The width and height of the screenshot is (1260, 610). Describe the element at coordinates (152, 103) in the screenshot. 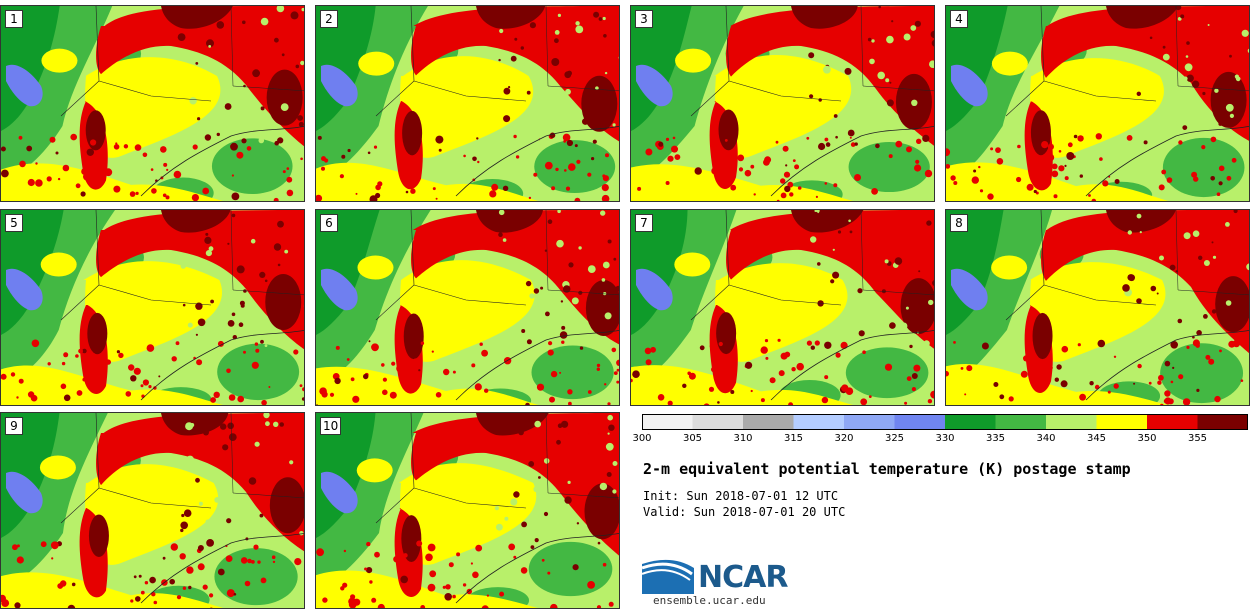

I see `stamp-panel-1: 1` at that location.